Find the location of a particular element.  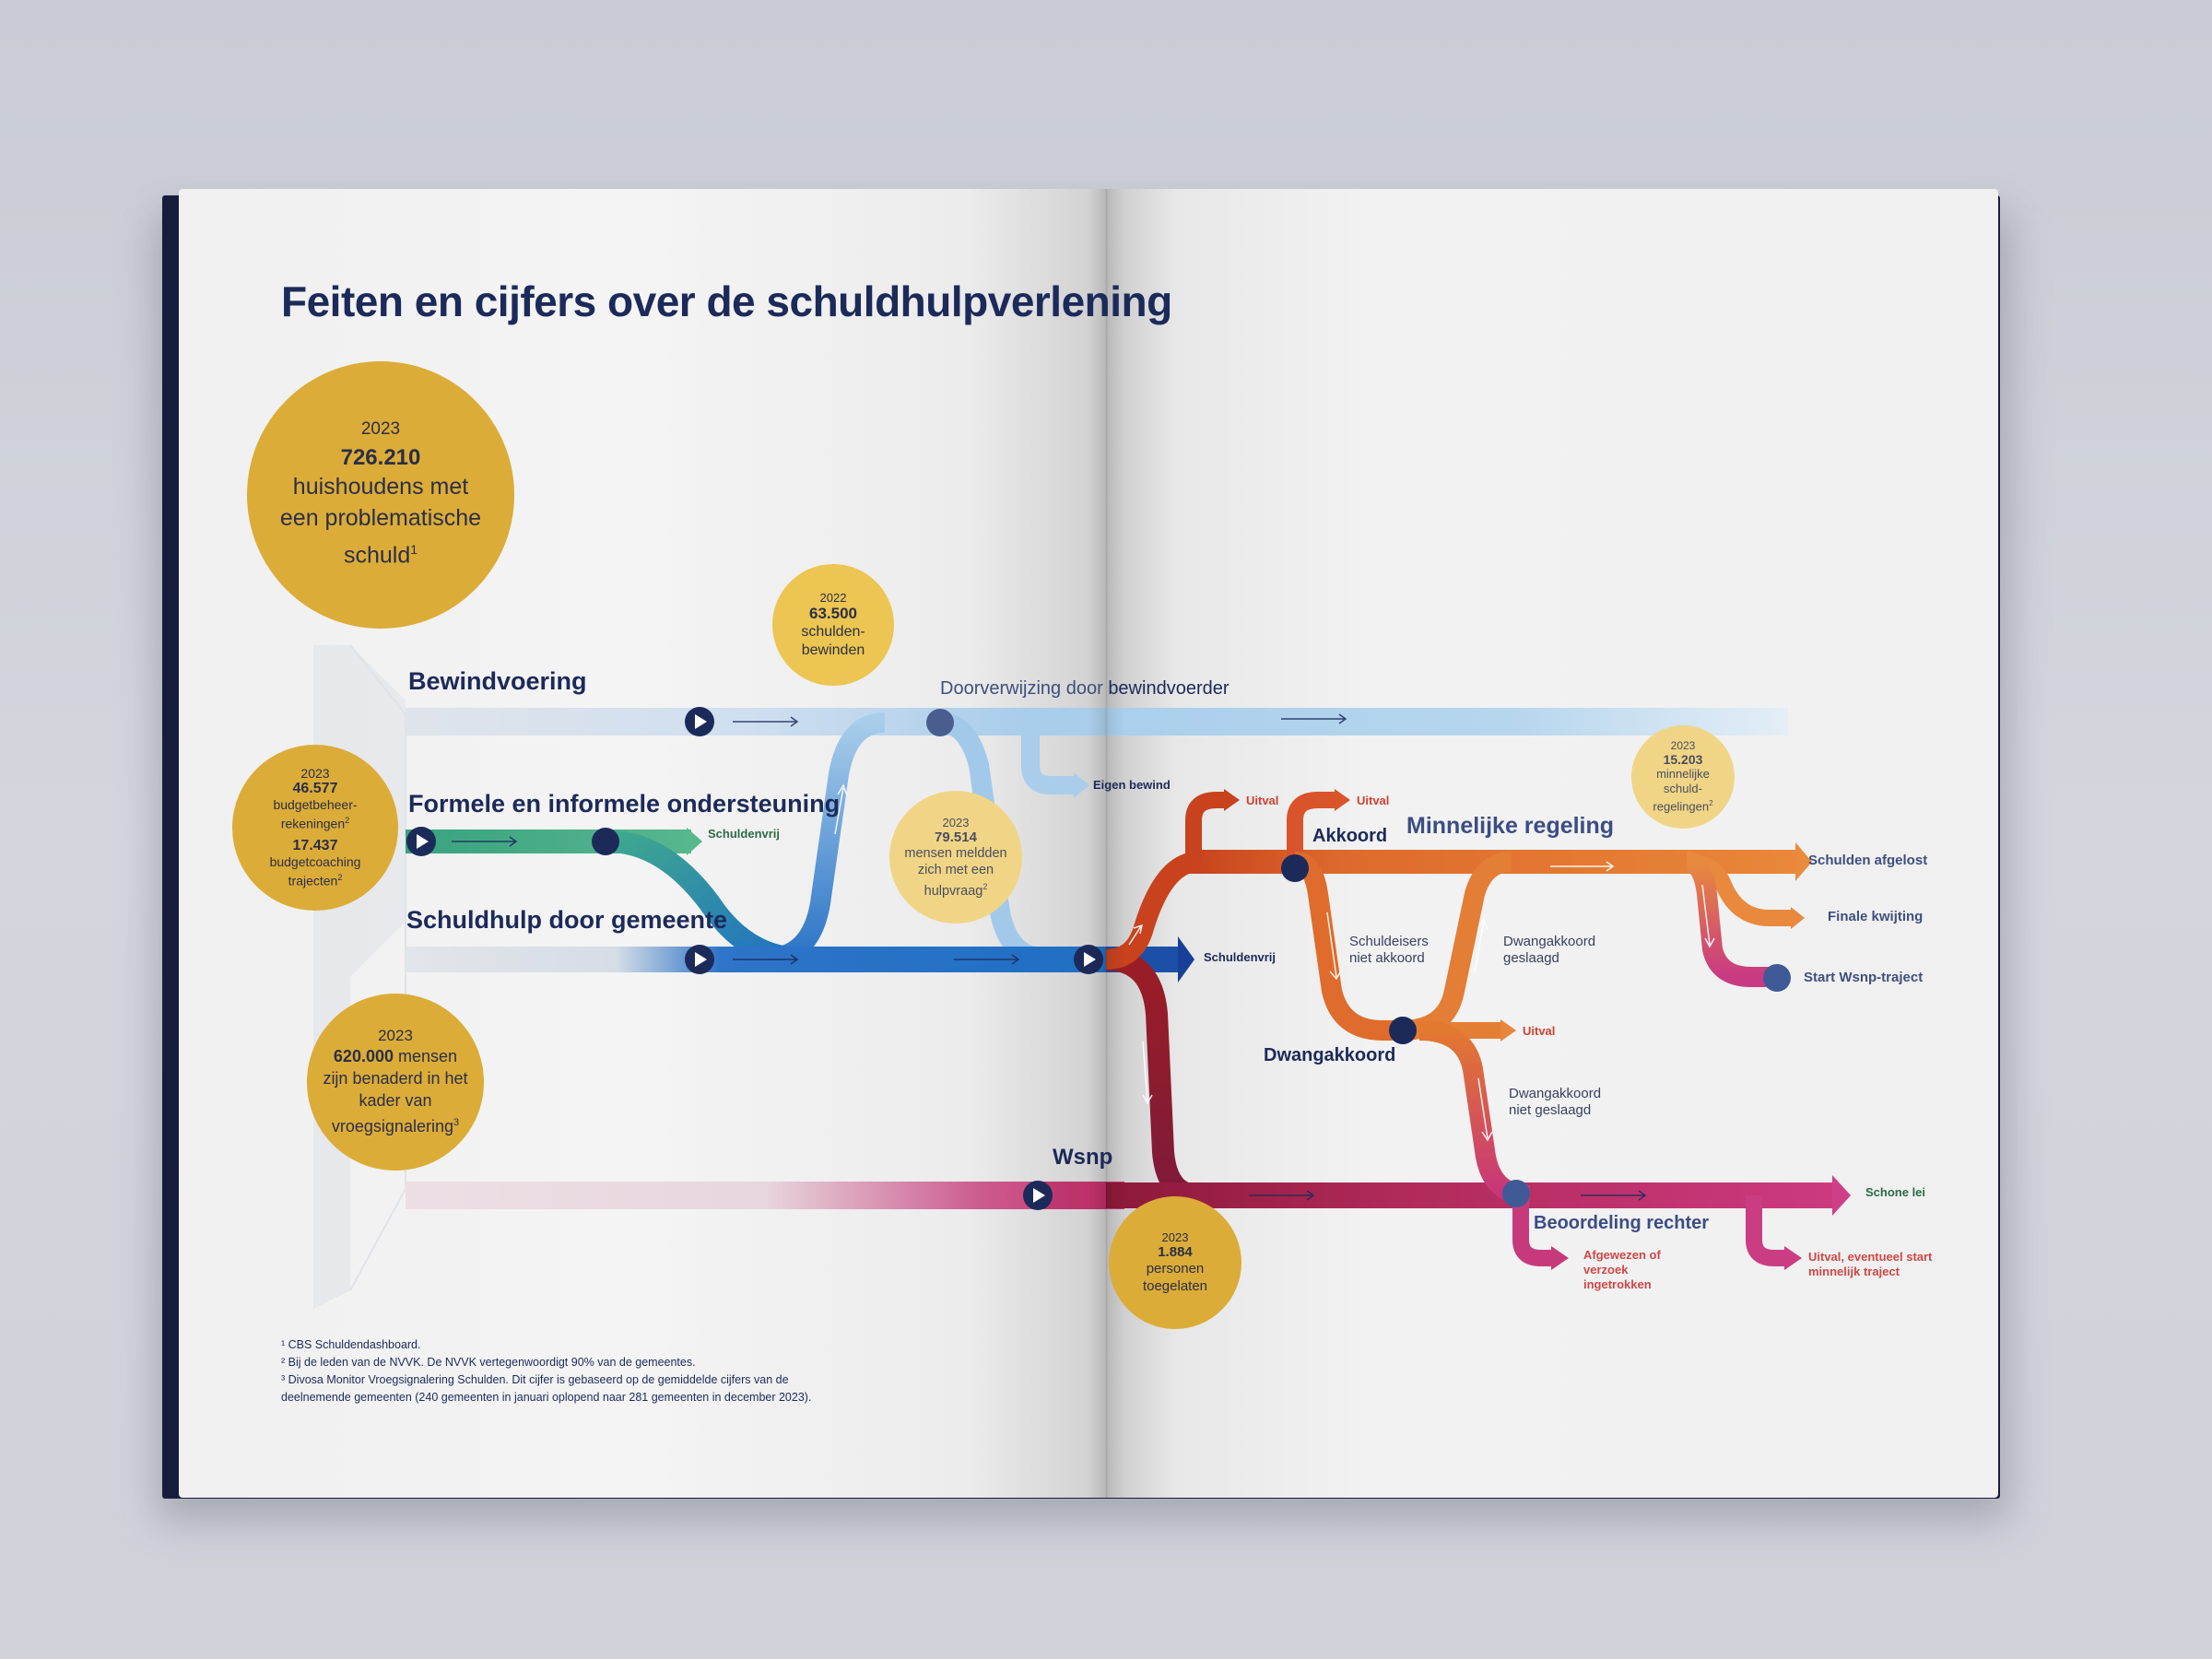

lane-bewindvoering is located at coordinates (1097, 721).